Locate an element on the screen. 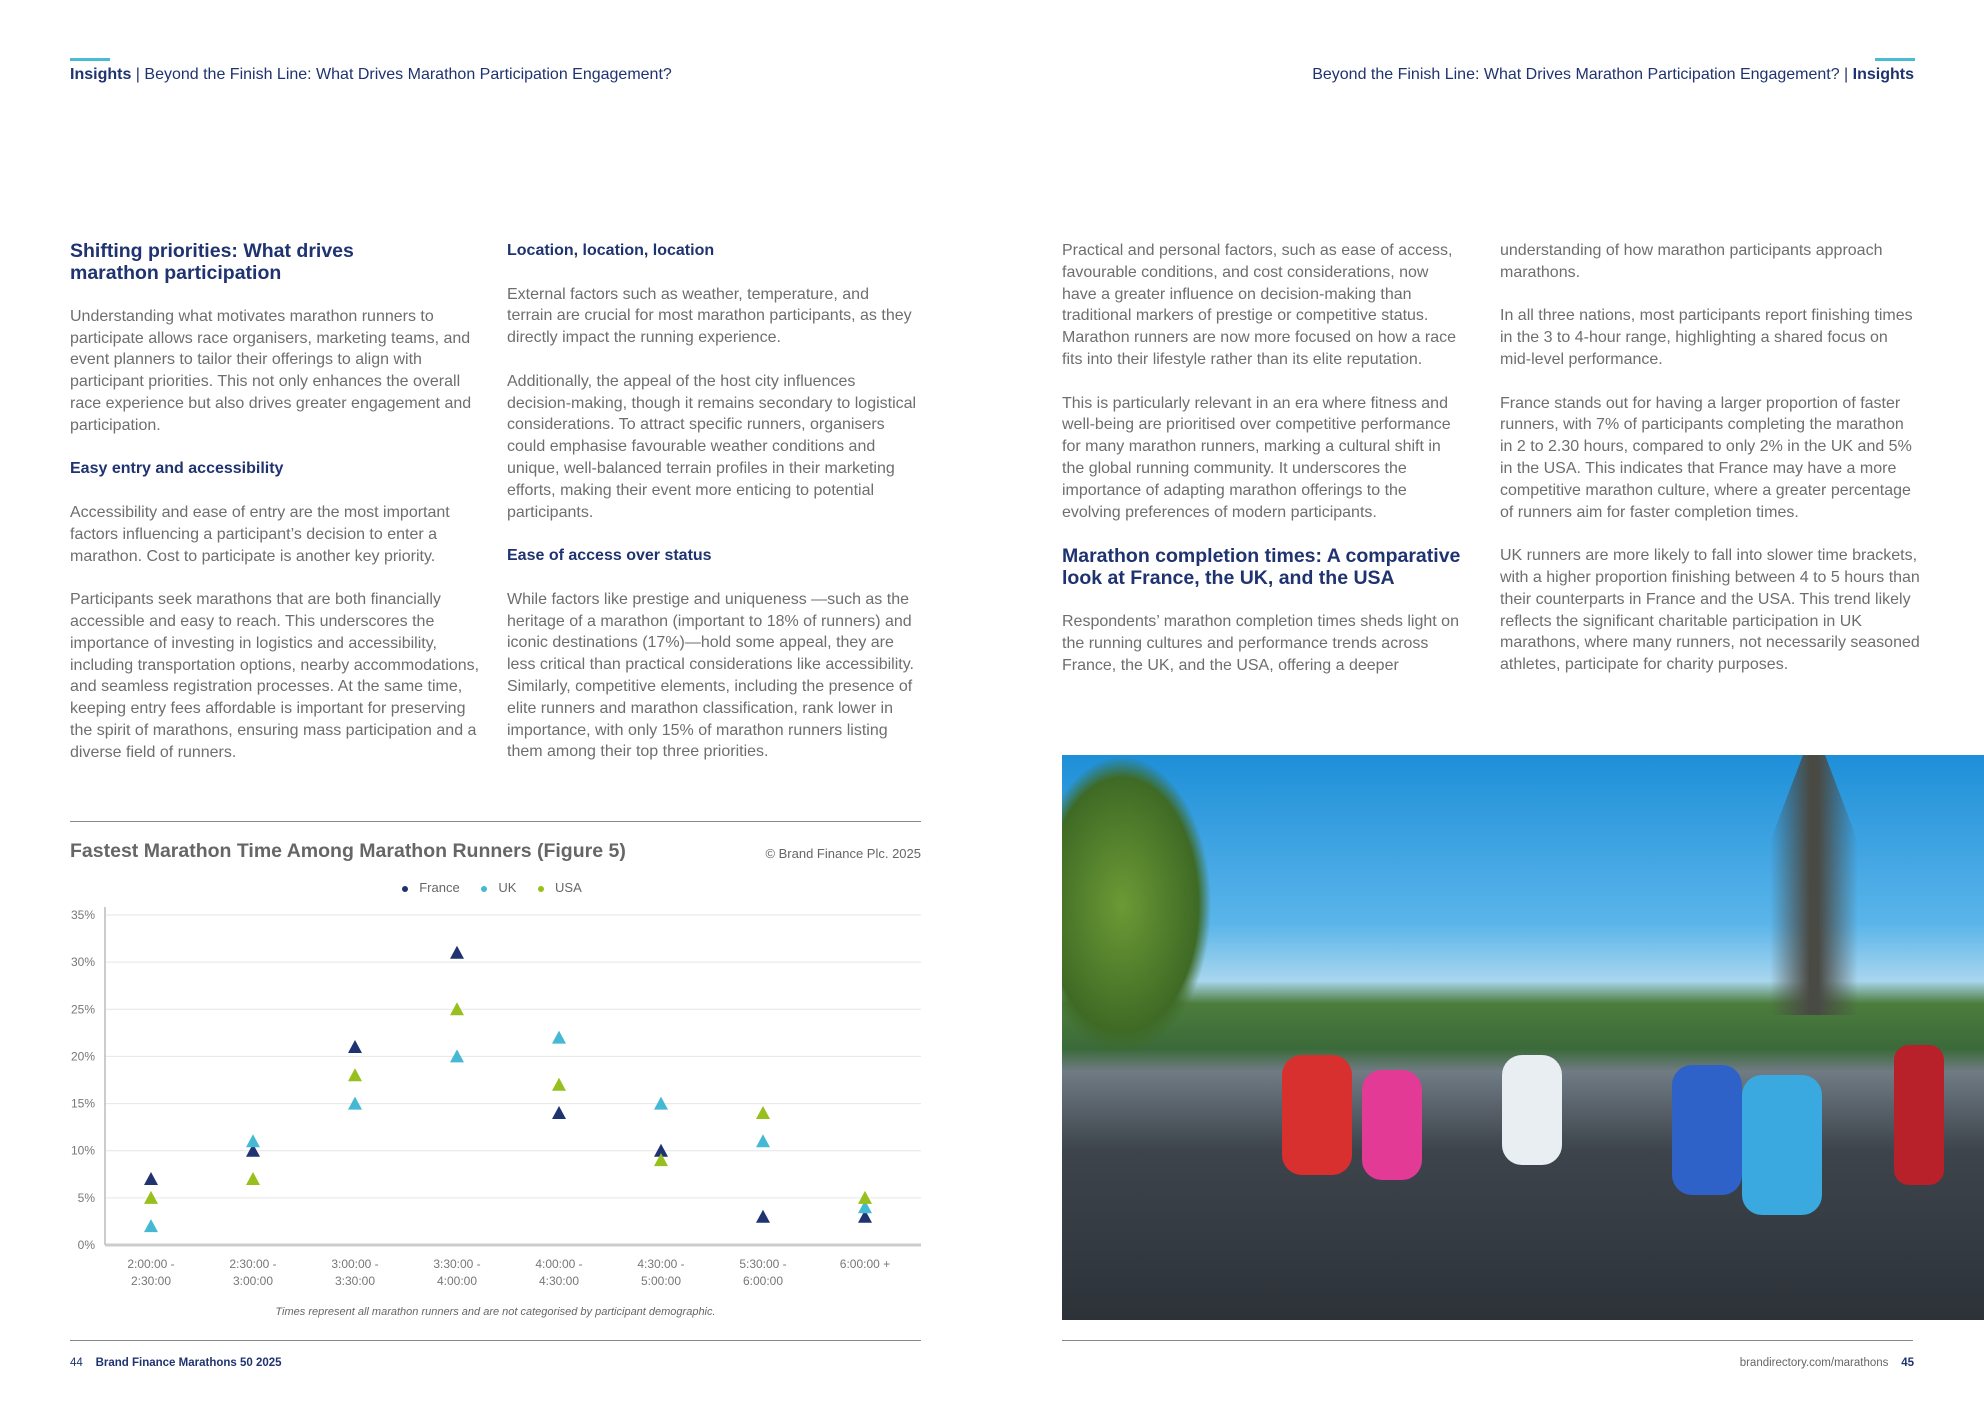  x-tick-label: 6:00:00 + is located at coordinates (865, 1264).